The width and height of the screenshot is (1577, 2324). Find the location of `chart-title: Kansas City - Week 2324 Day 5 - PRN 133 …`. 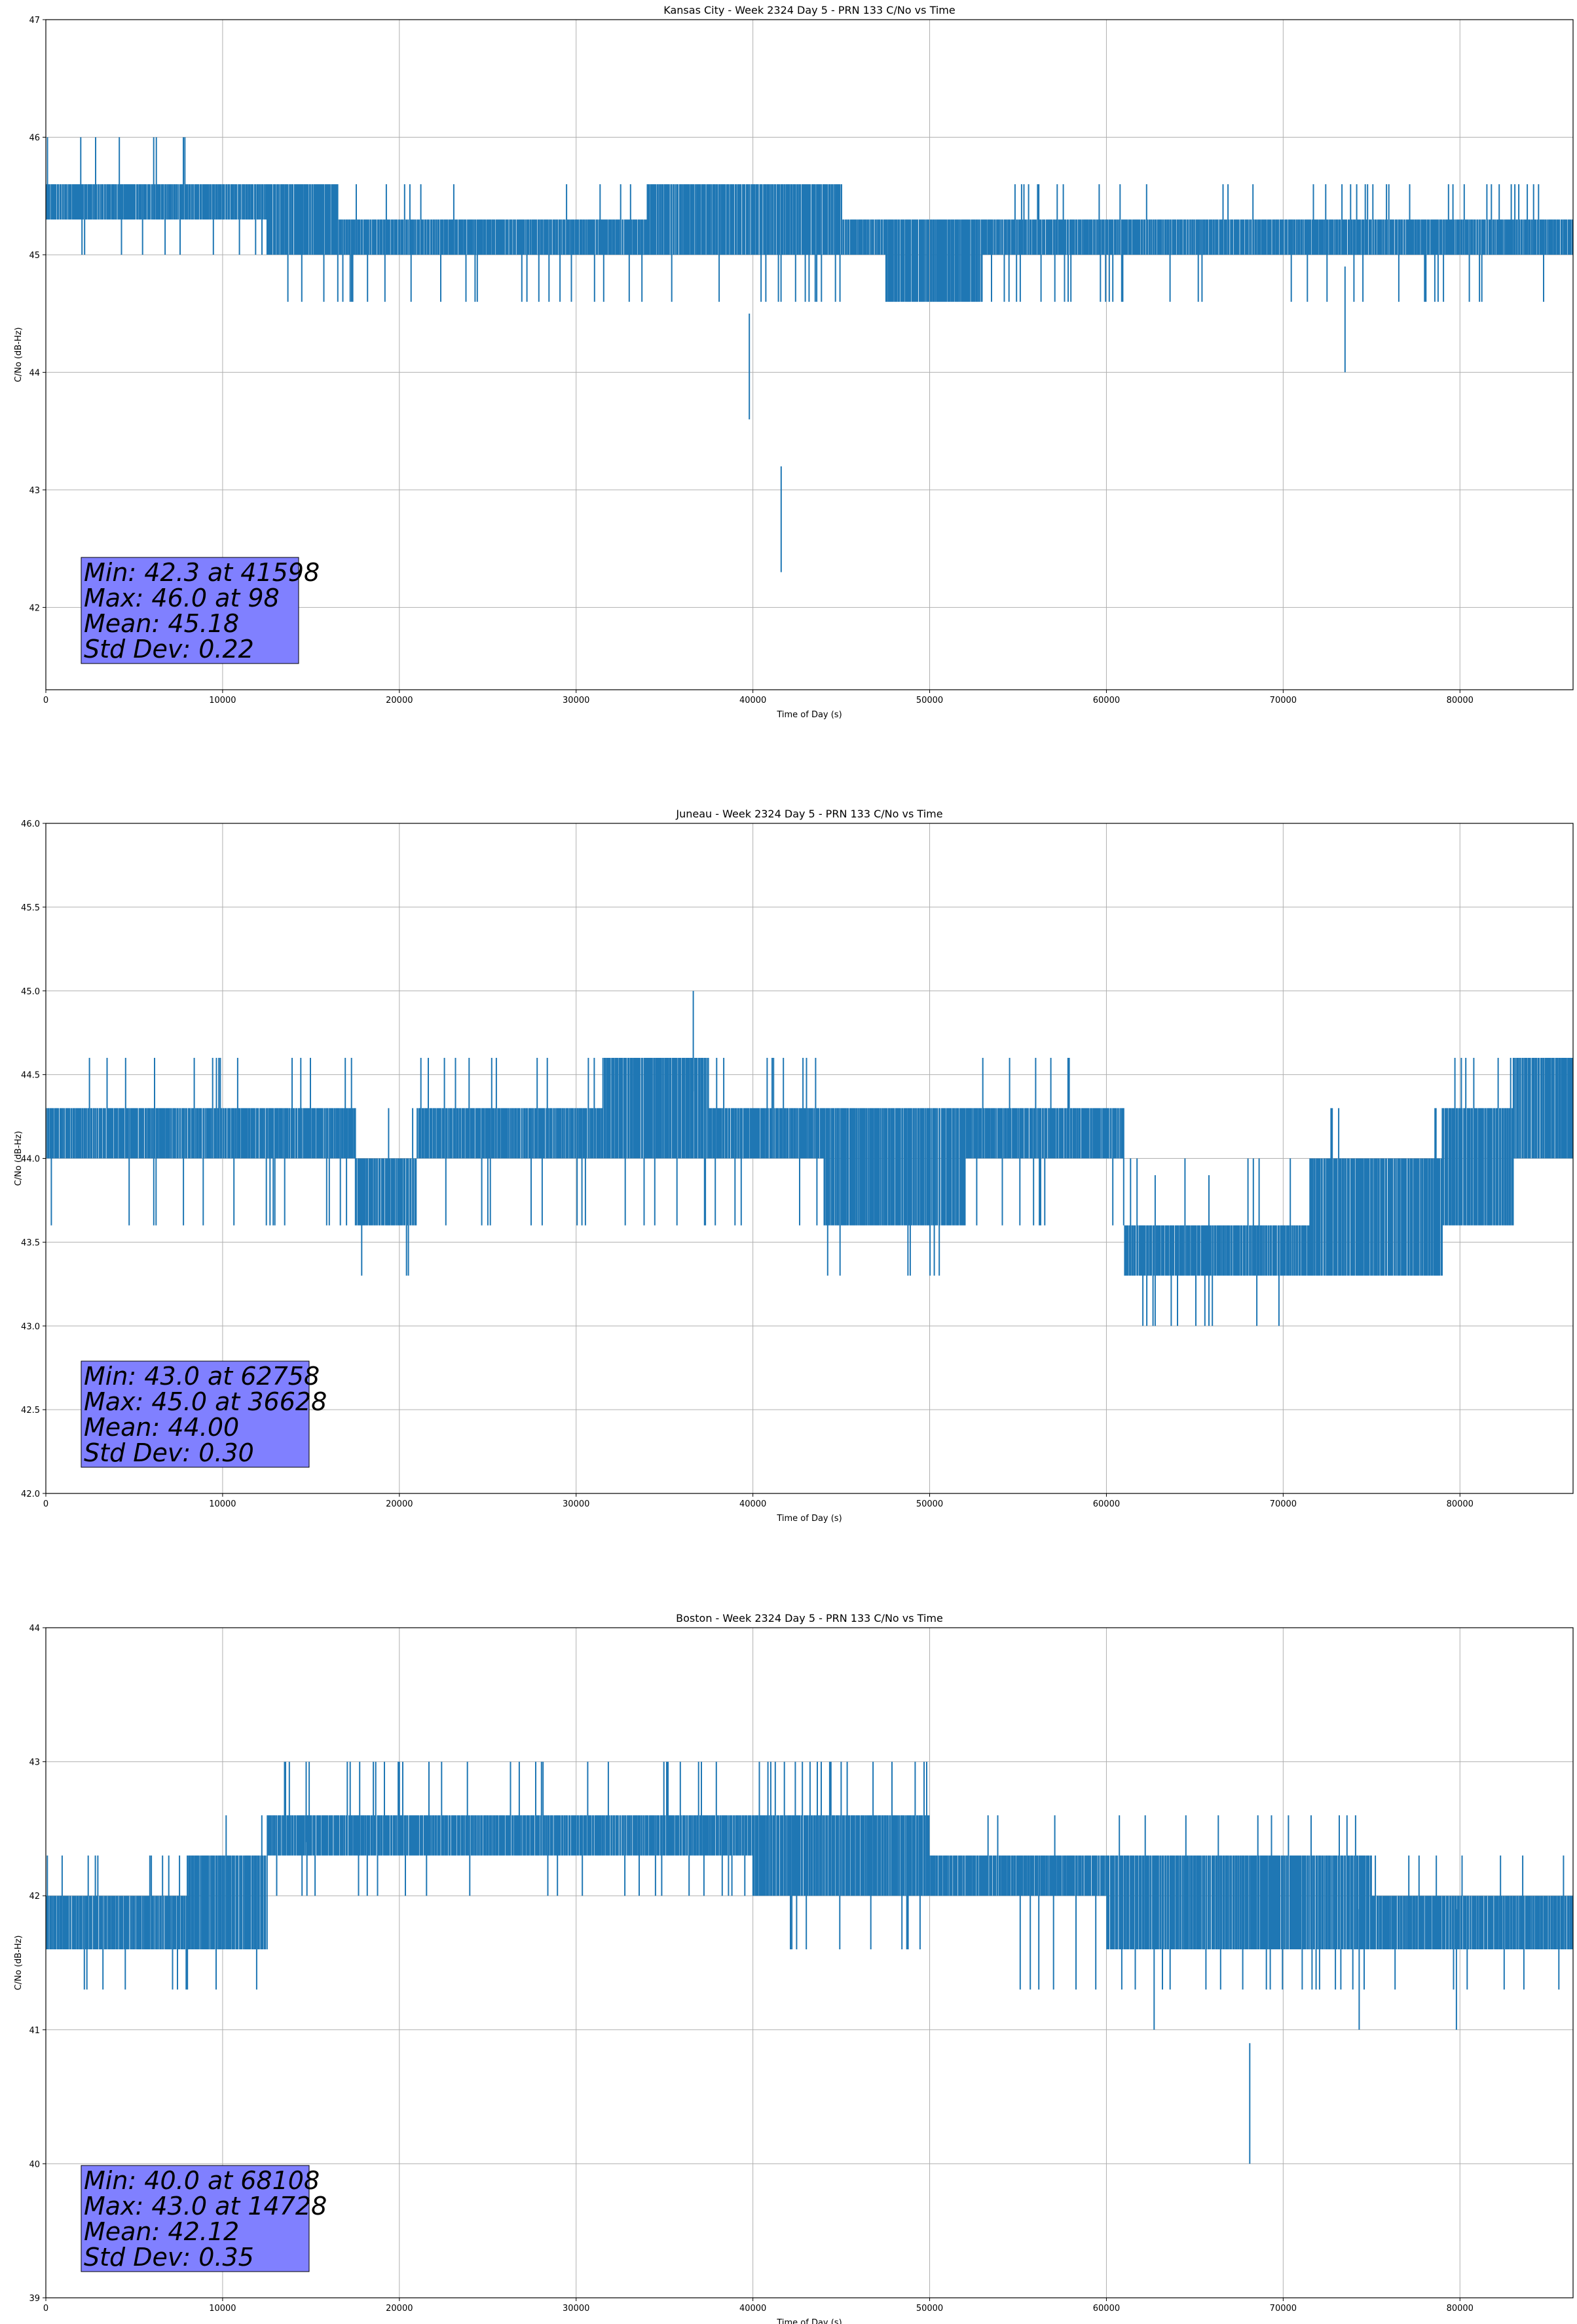

chart-title: Kansas City - Week 2324 Day 5 - PRN 133 … is located at coordinates (809, 10).